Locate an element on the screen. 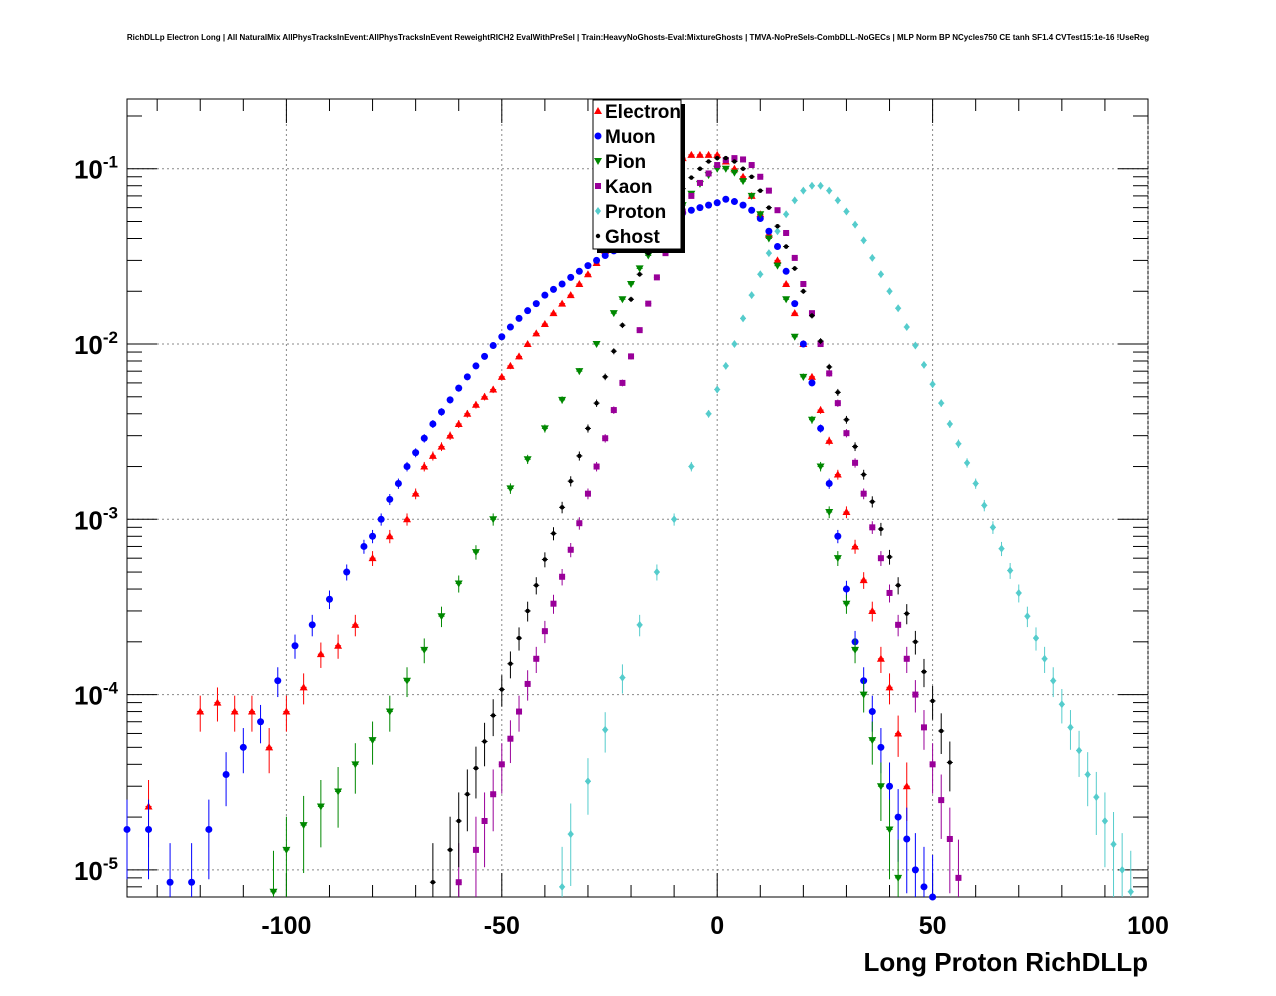  legend-entry-muon: Muon is located at coordinates (625, 137).